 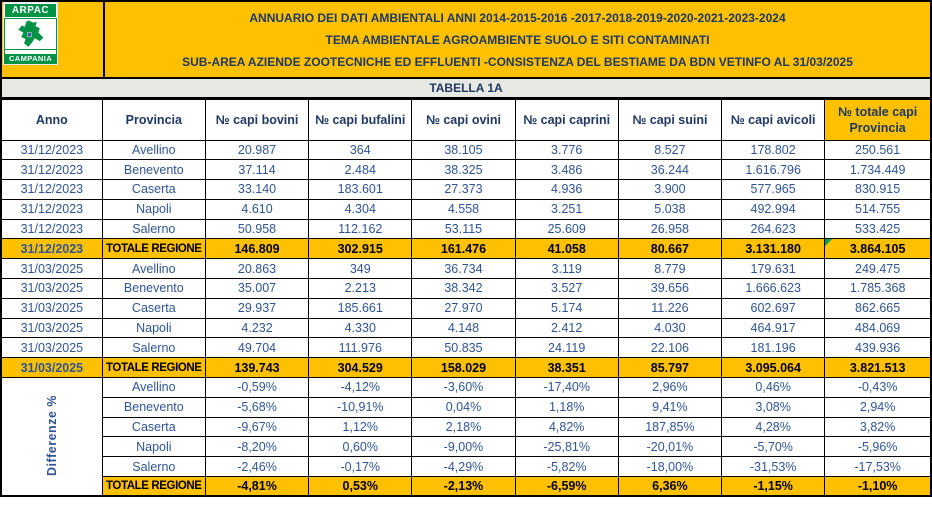 What do you see at coordinates (566, 189) in the screenshot?
I see `value-cell: 4.936` at bounding box center [566, 189].